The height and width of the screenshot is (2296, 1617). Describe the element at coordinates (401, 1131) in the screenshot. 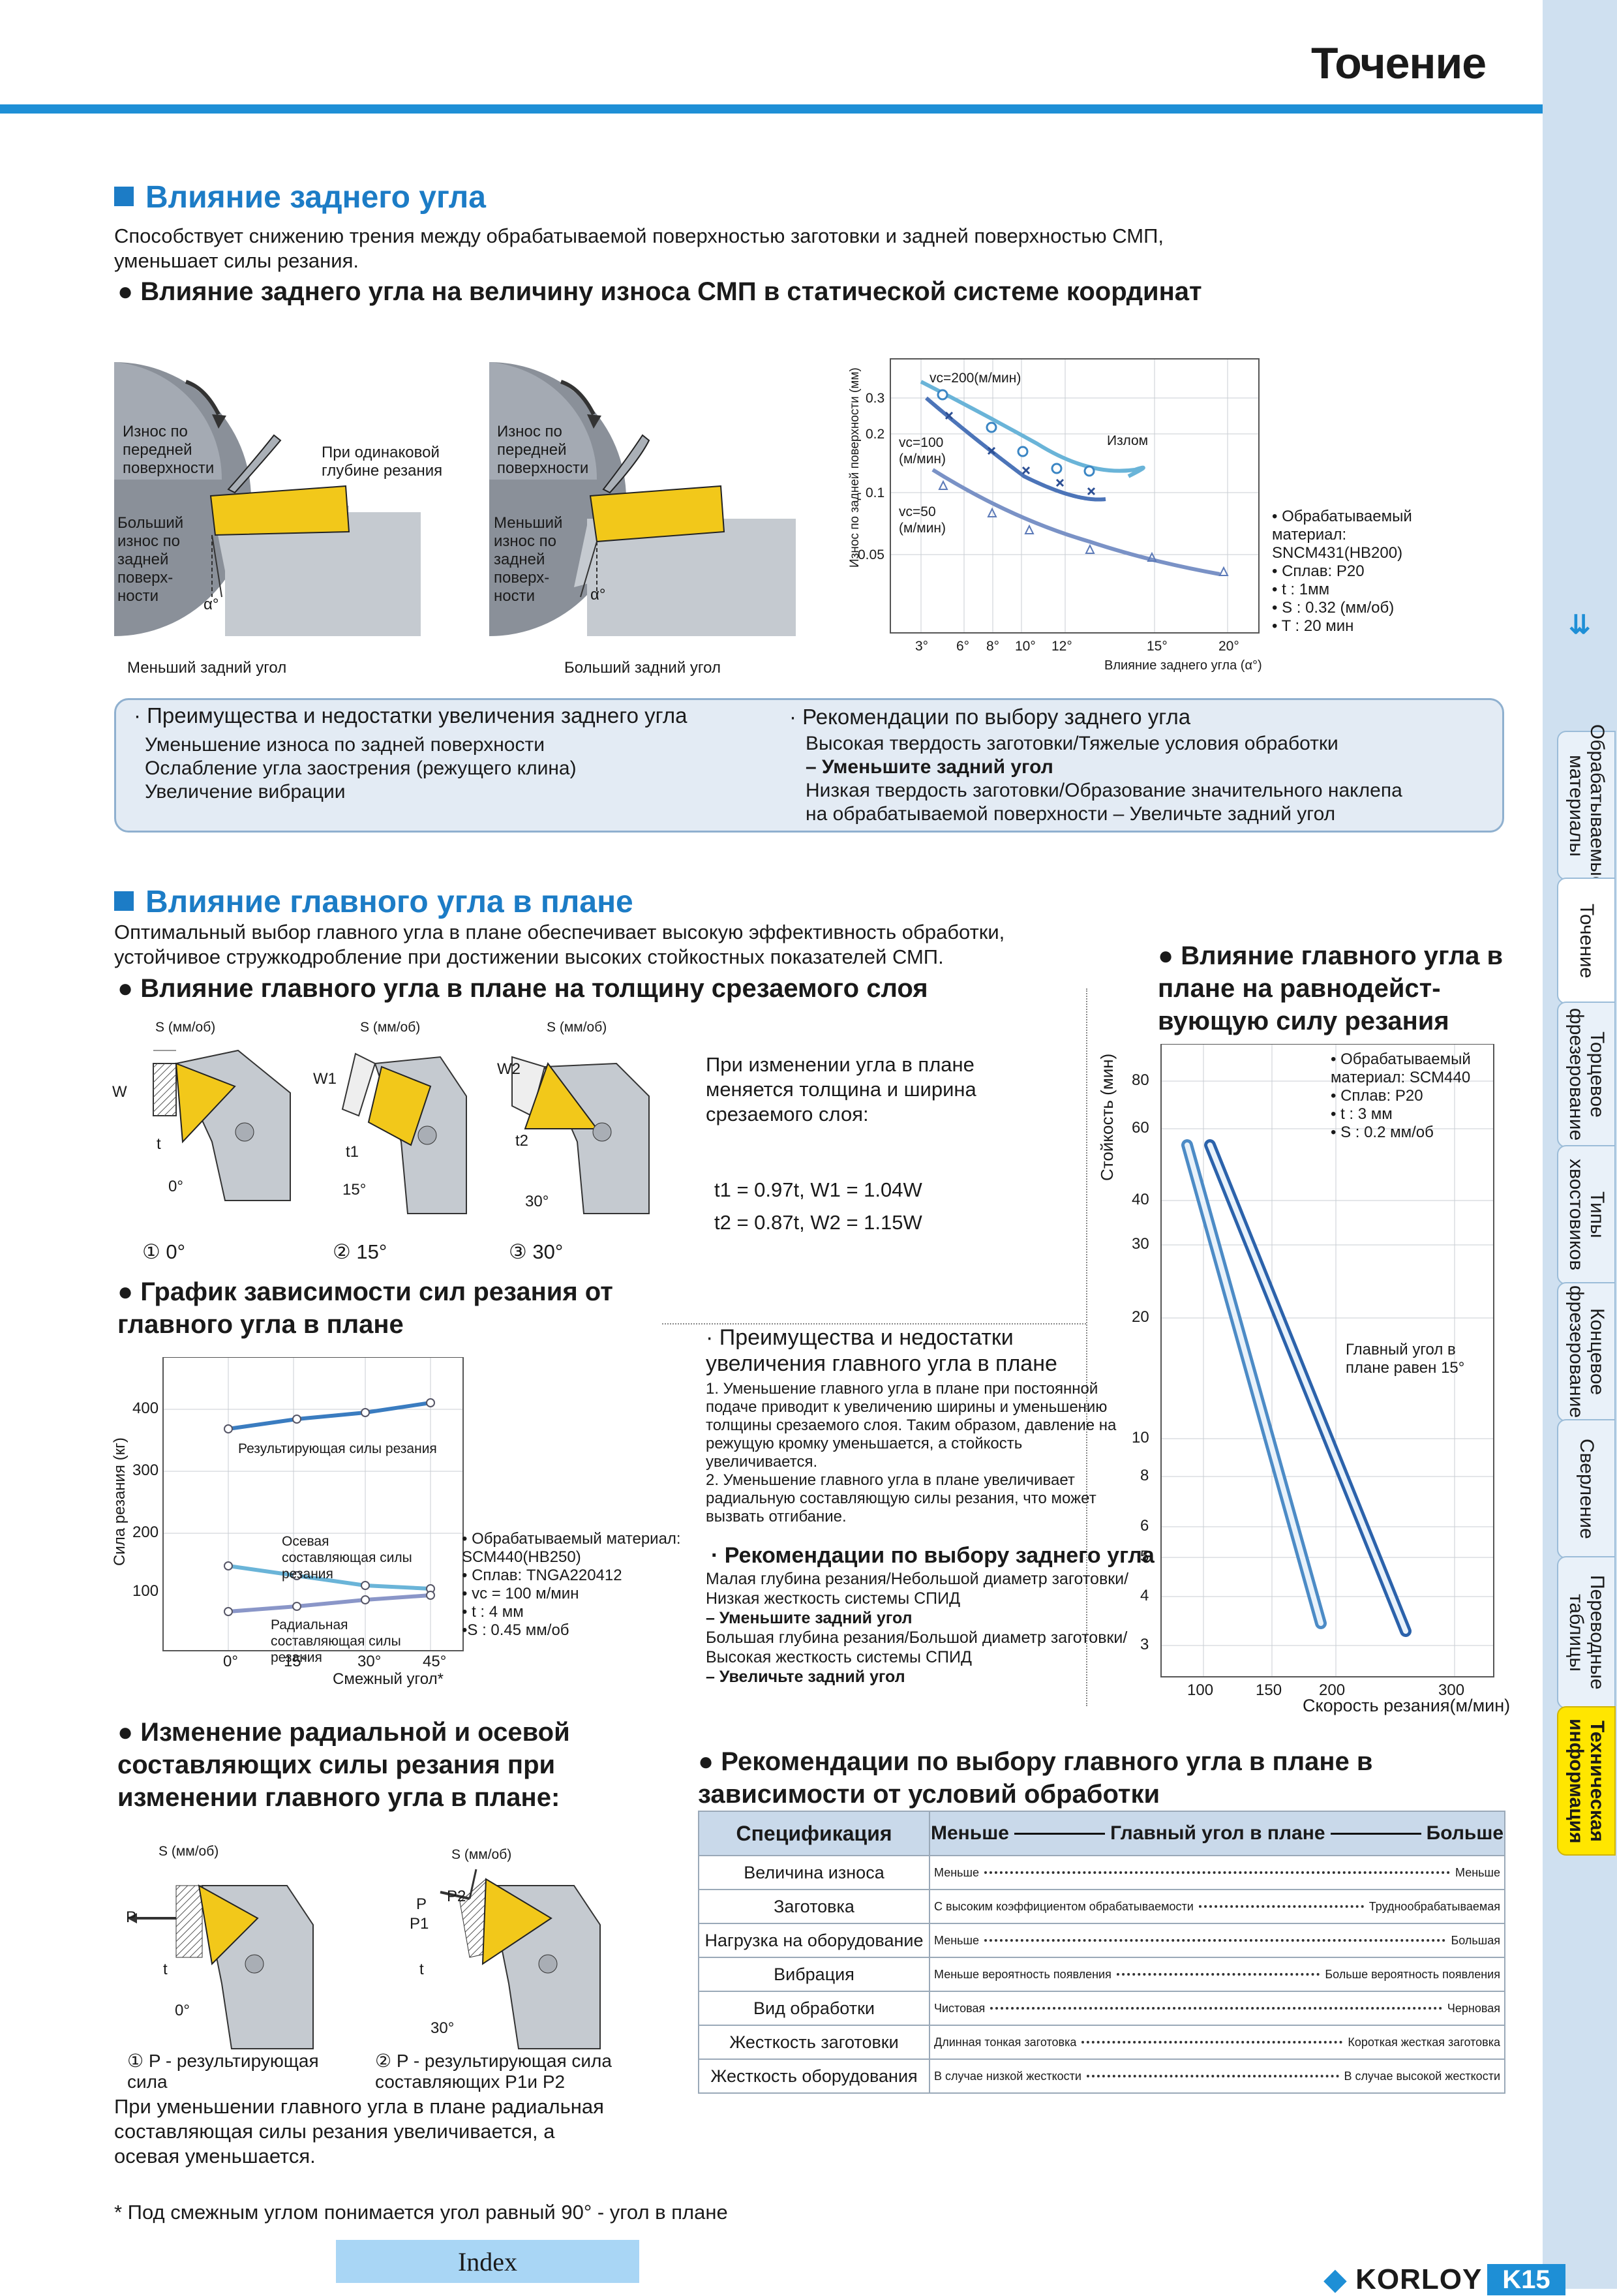

I see `insert-angle-diagrams` at that location.